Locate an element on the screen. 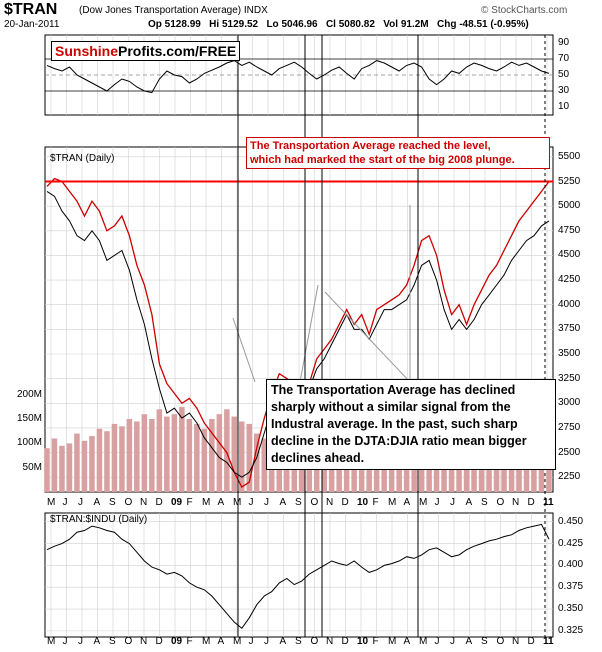 This screenshot has width=602, height=652. vol-label: Vol is located at coordinates (391, 24).